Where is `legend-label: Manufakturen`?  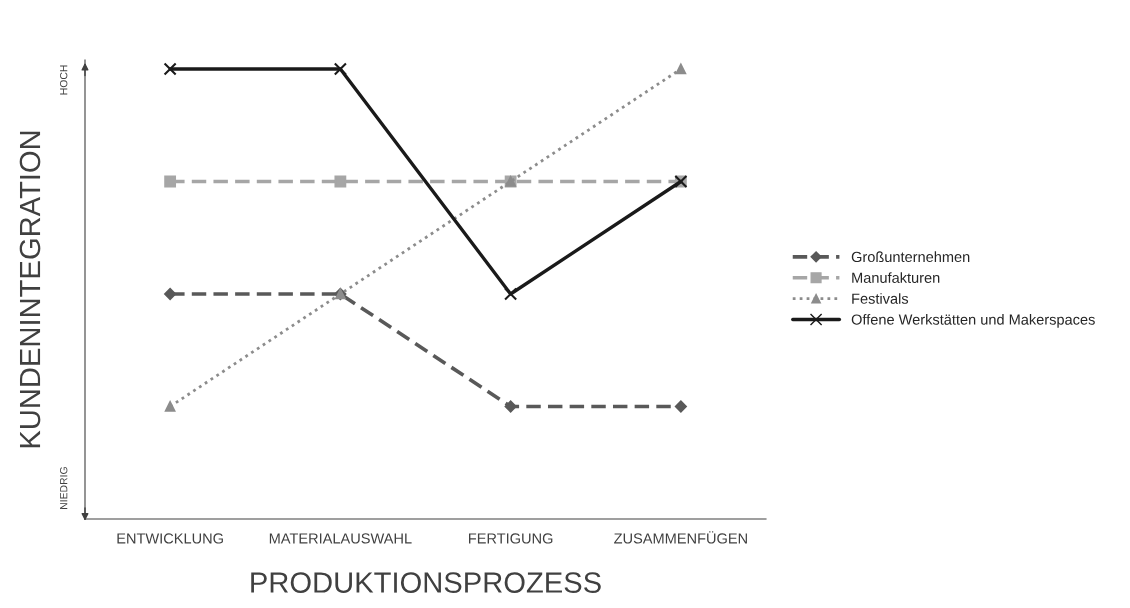 legend-label: Manufakturen is located at coordinates (896, 277).